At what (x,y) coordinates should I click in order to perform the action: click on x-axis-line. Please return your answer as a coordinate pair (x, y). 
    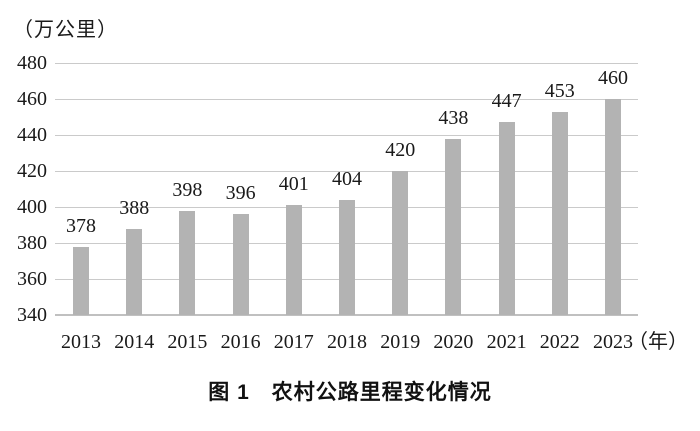
    Looking at the image, I should click on (346, 315).